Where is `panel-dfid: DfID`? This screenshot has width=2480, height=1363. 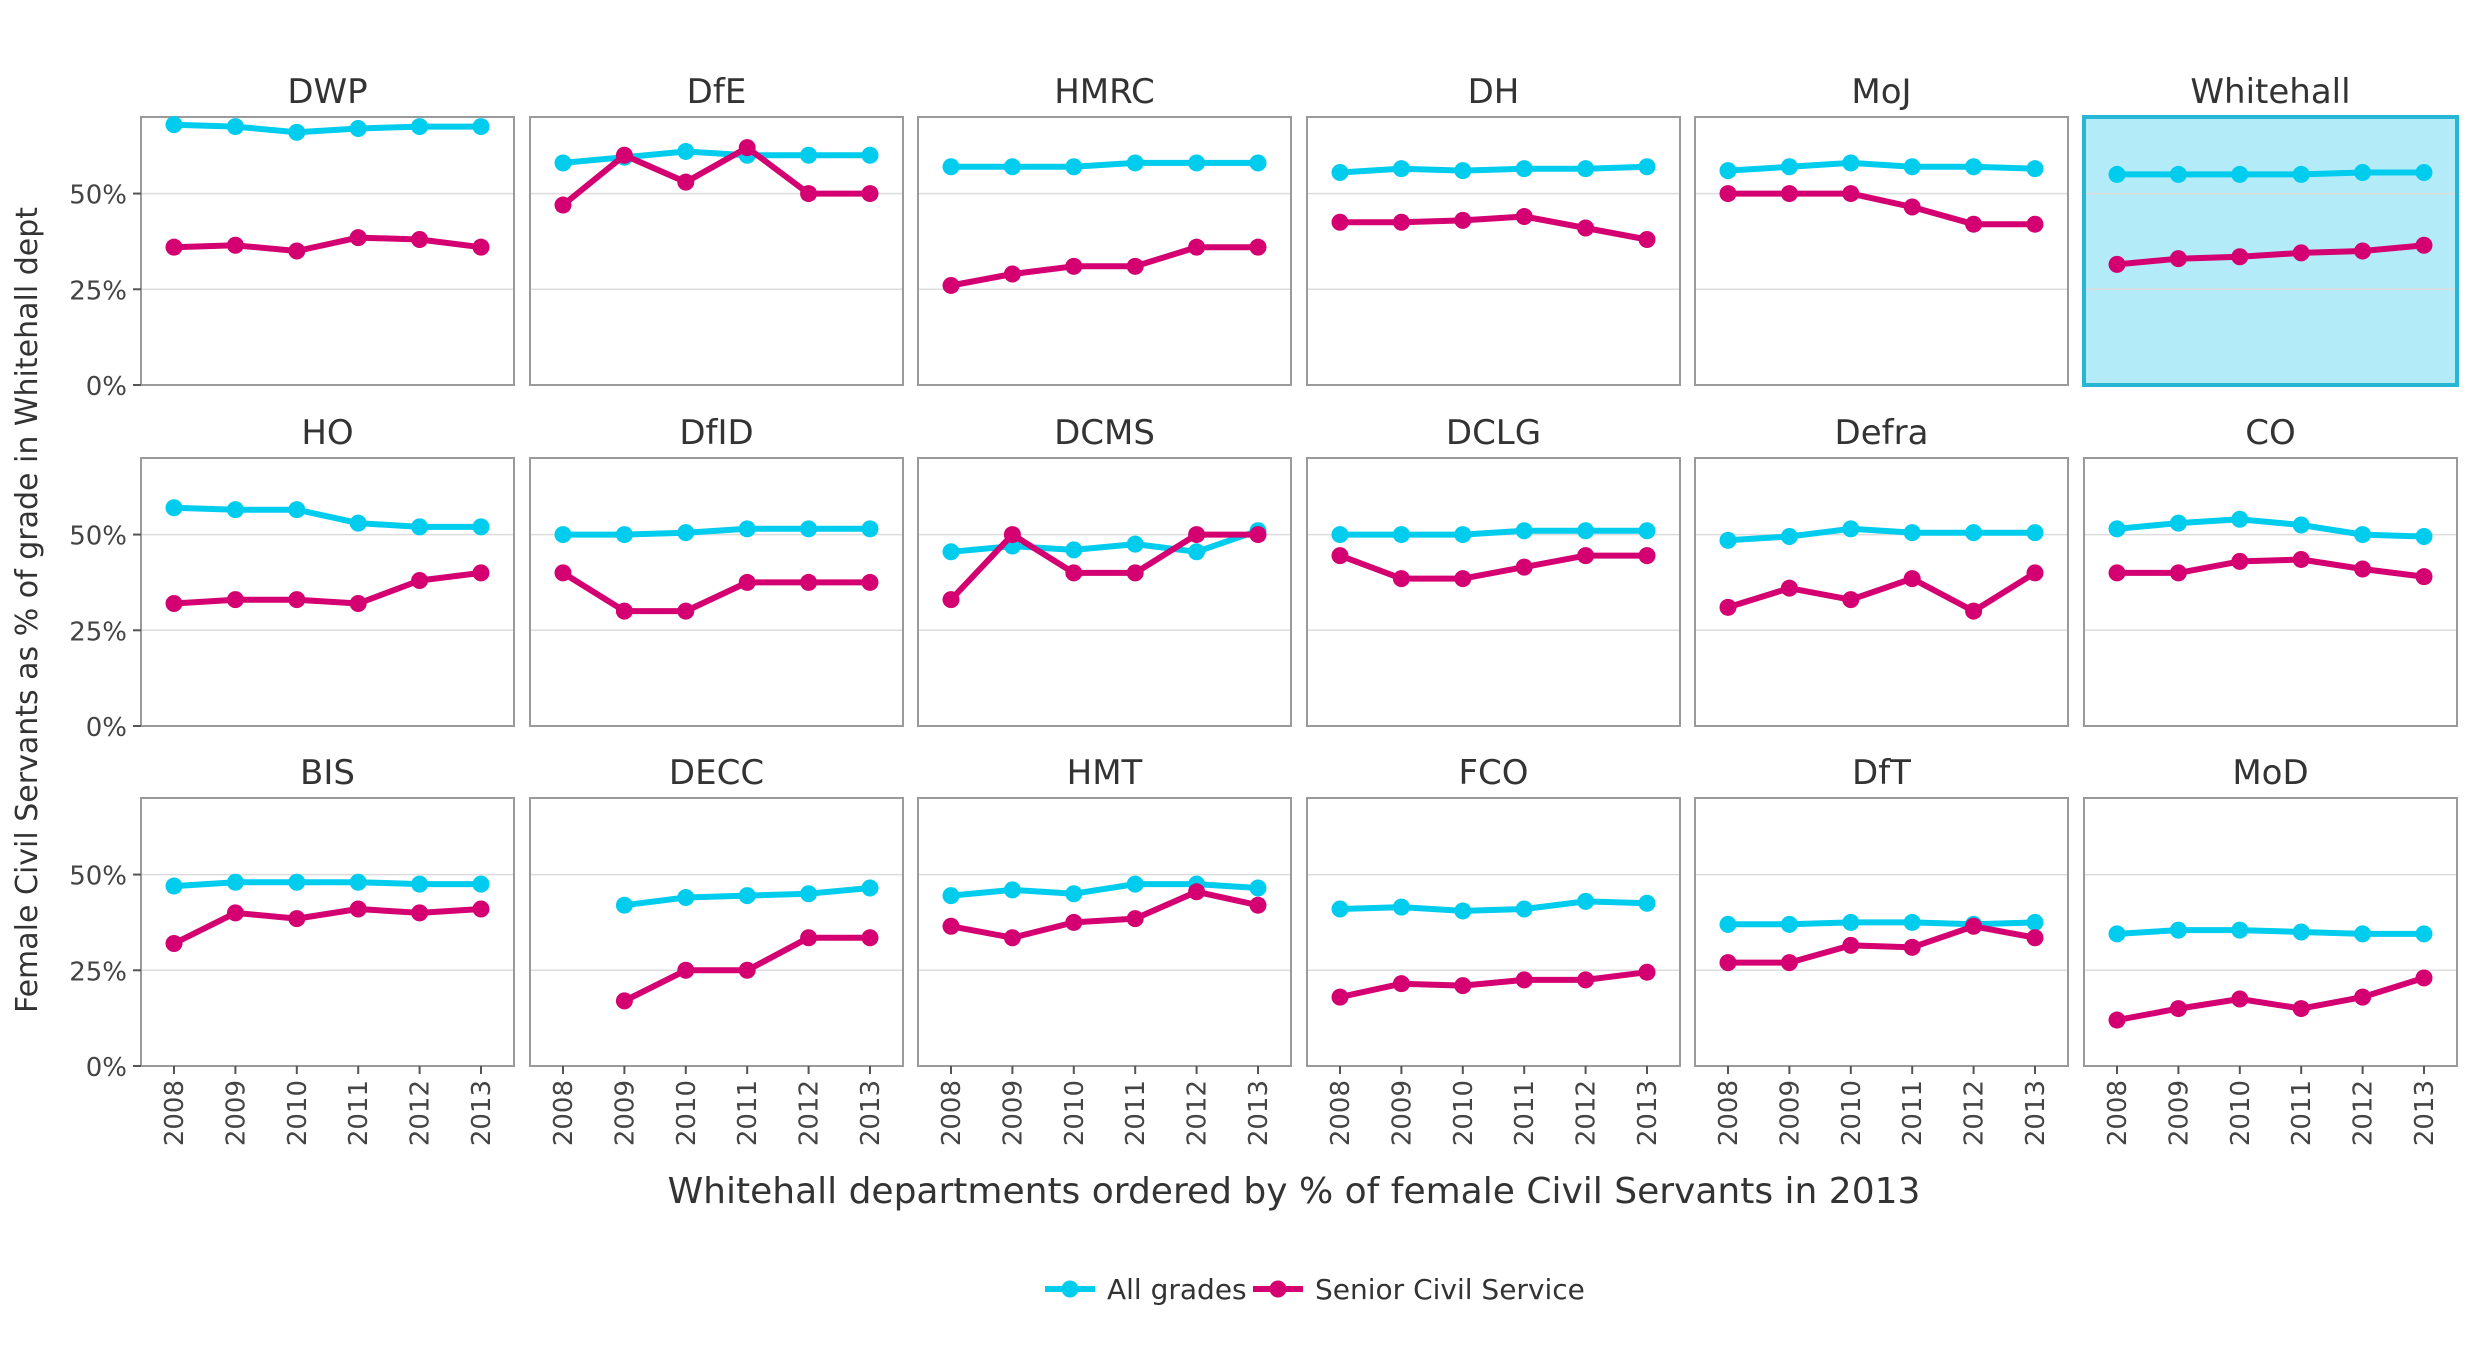
panel-dfid: DfID is located at coordinates (716, 570).